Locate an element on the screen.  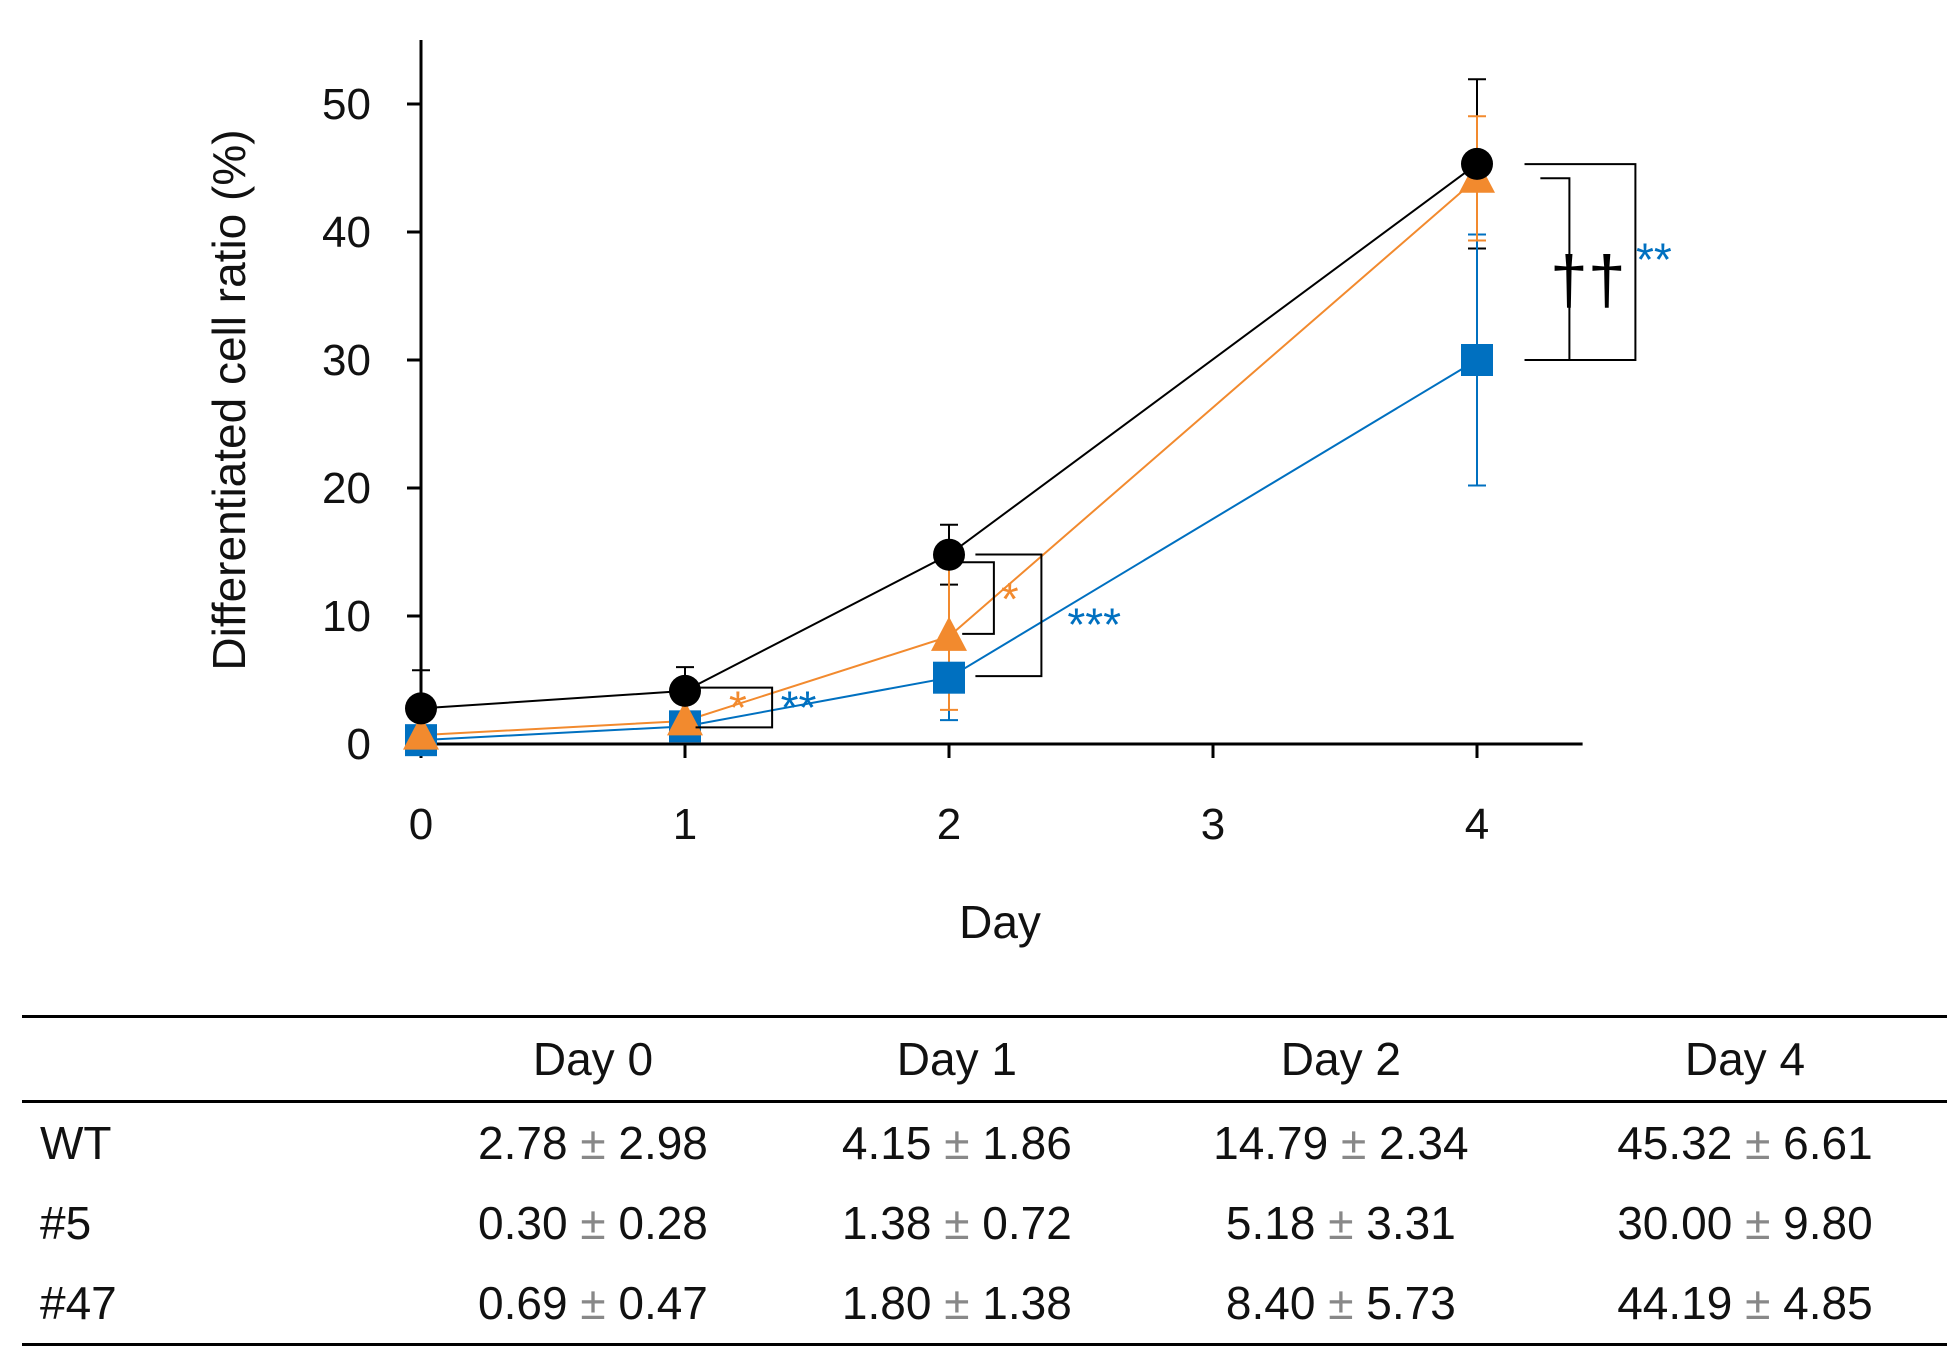
table-row-label: #5 is located at coordinates (66, 1223).